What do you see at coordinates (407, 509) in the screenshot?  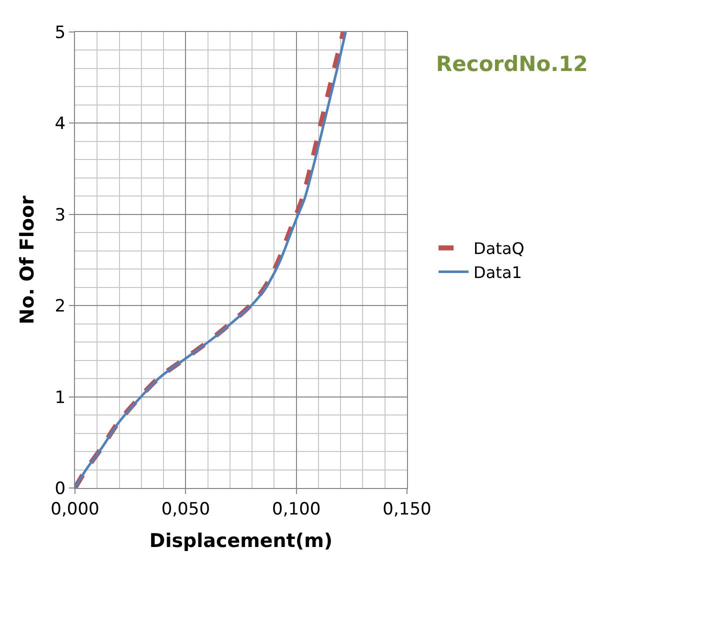 I see `x-tick-label: 0,150` at bounding box center [407, 509].